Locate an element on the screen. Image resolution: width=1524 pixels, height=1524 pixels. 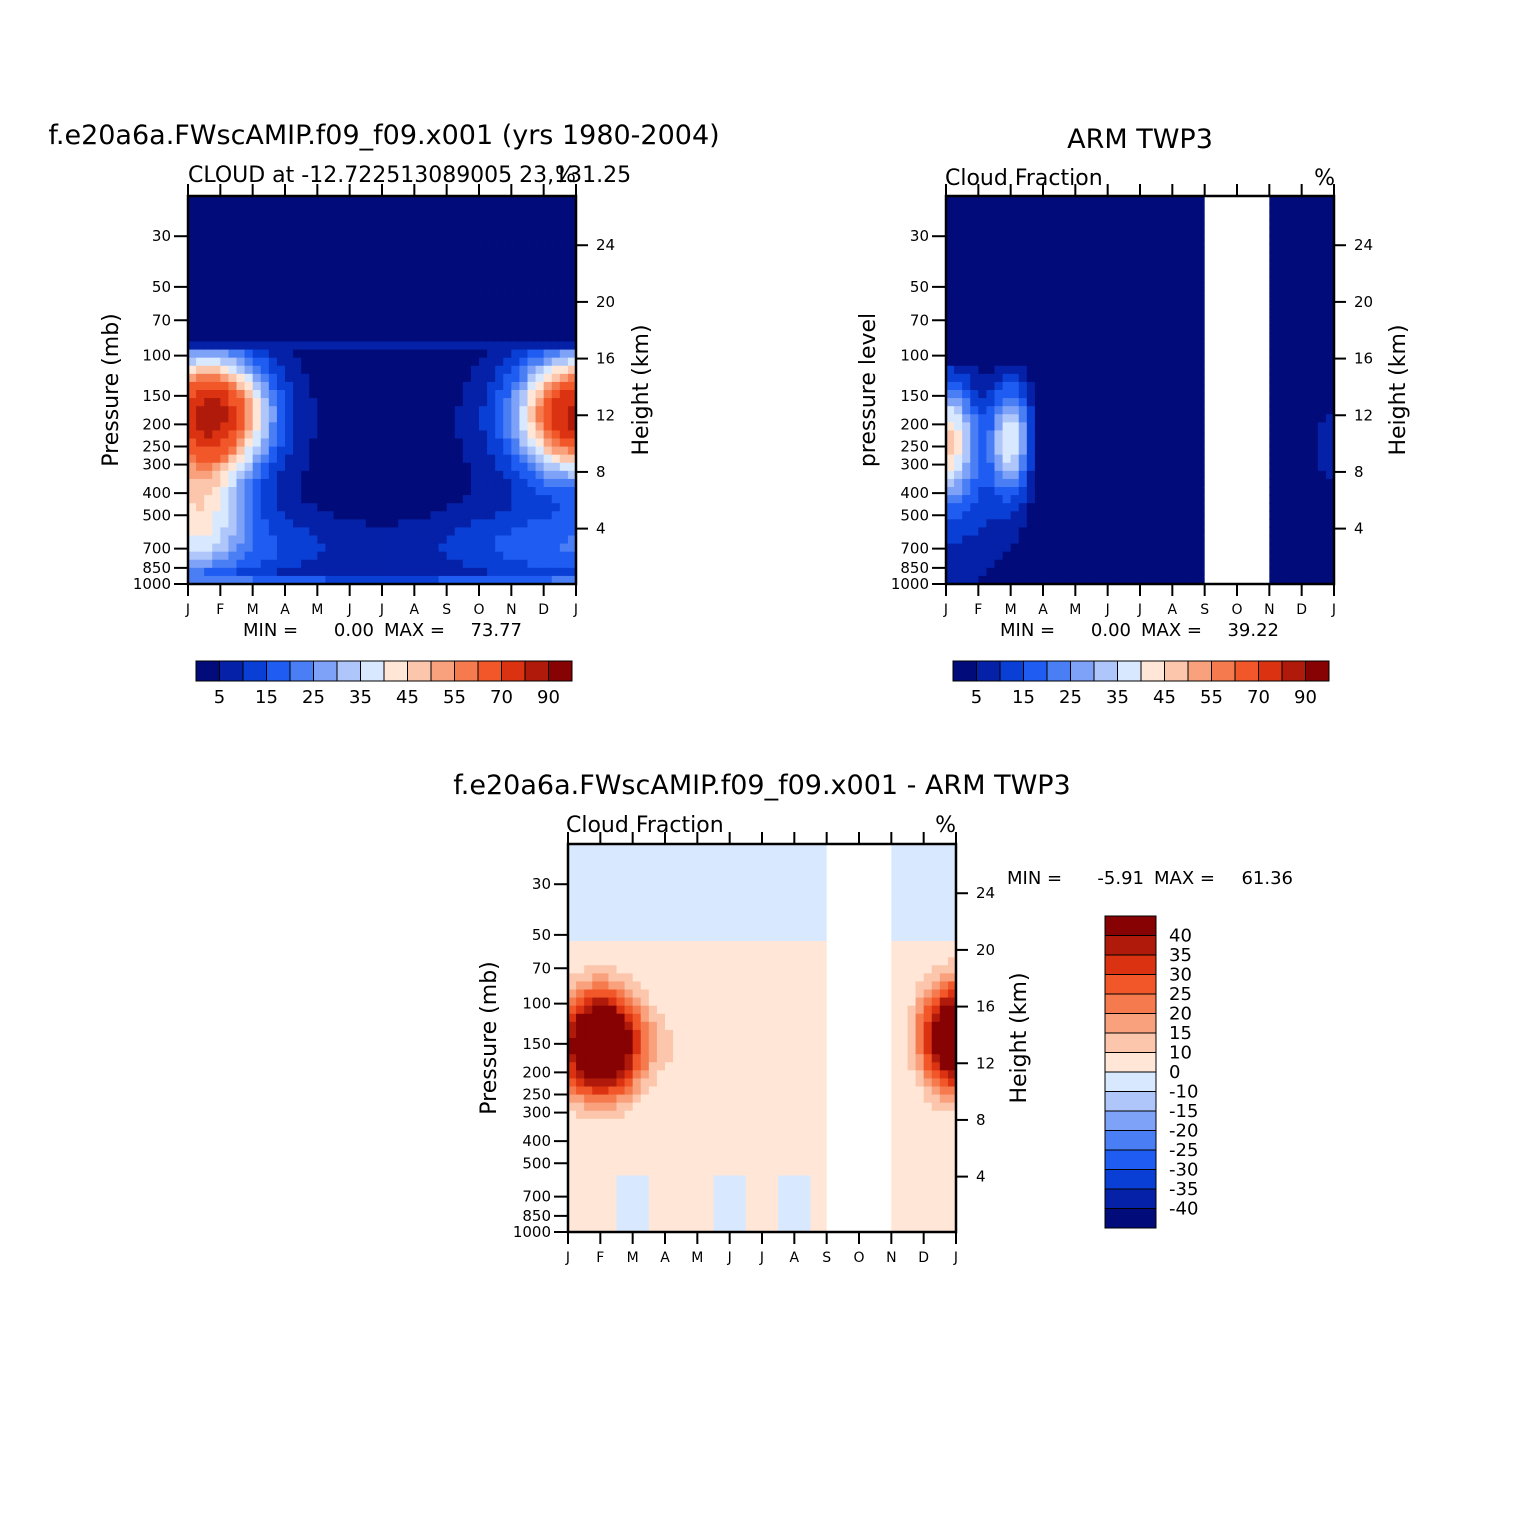
colorbar-label: 25 is located at coordinates (313, 697).